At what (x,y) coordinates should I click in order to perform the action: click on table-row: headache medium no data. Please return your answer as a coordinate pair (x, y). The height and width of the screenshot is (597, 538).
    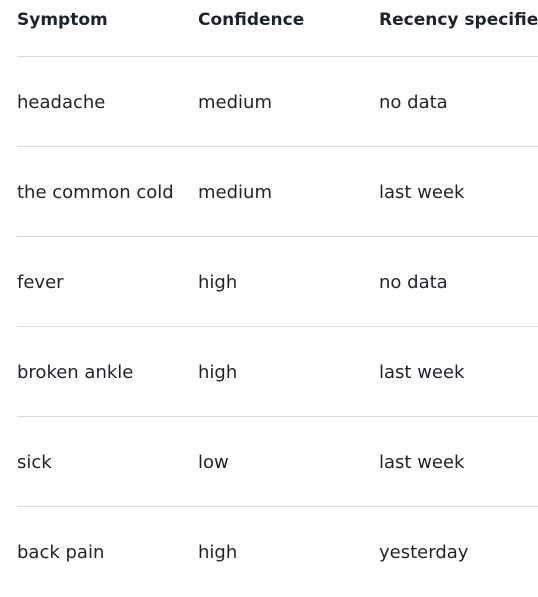
    Looking at the image, I should click on (277, 102).